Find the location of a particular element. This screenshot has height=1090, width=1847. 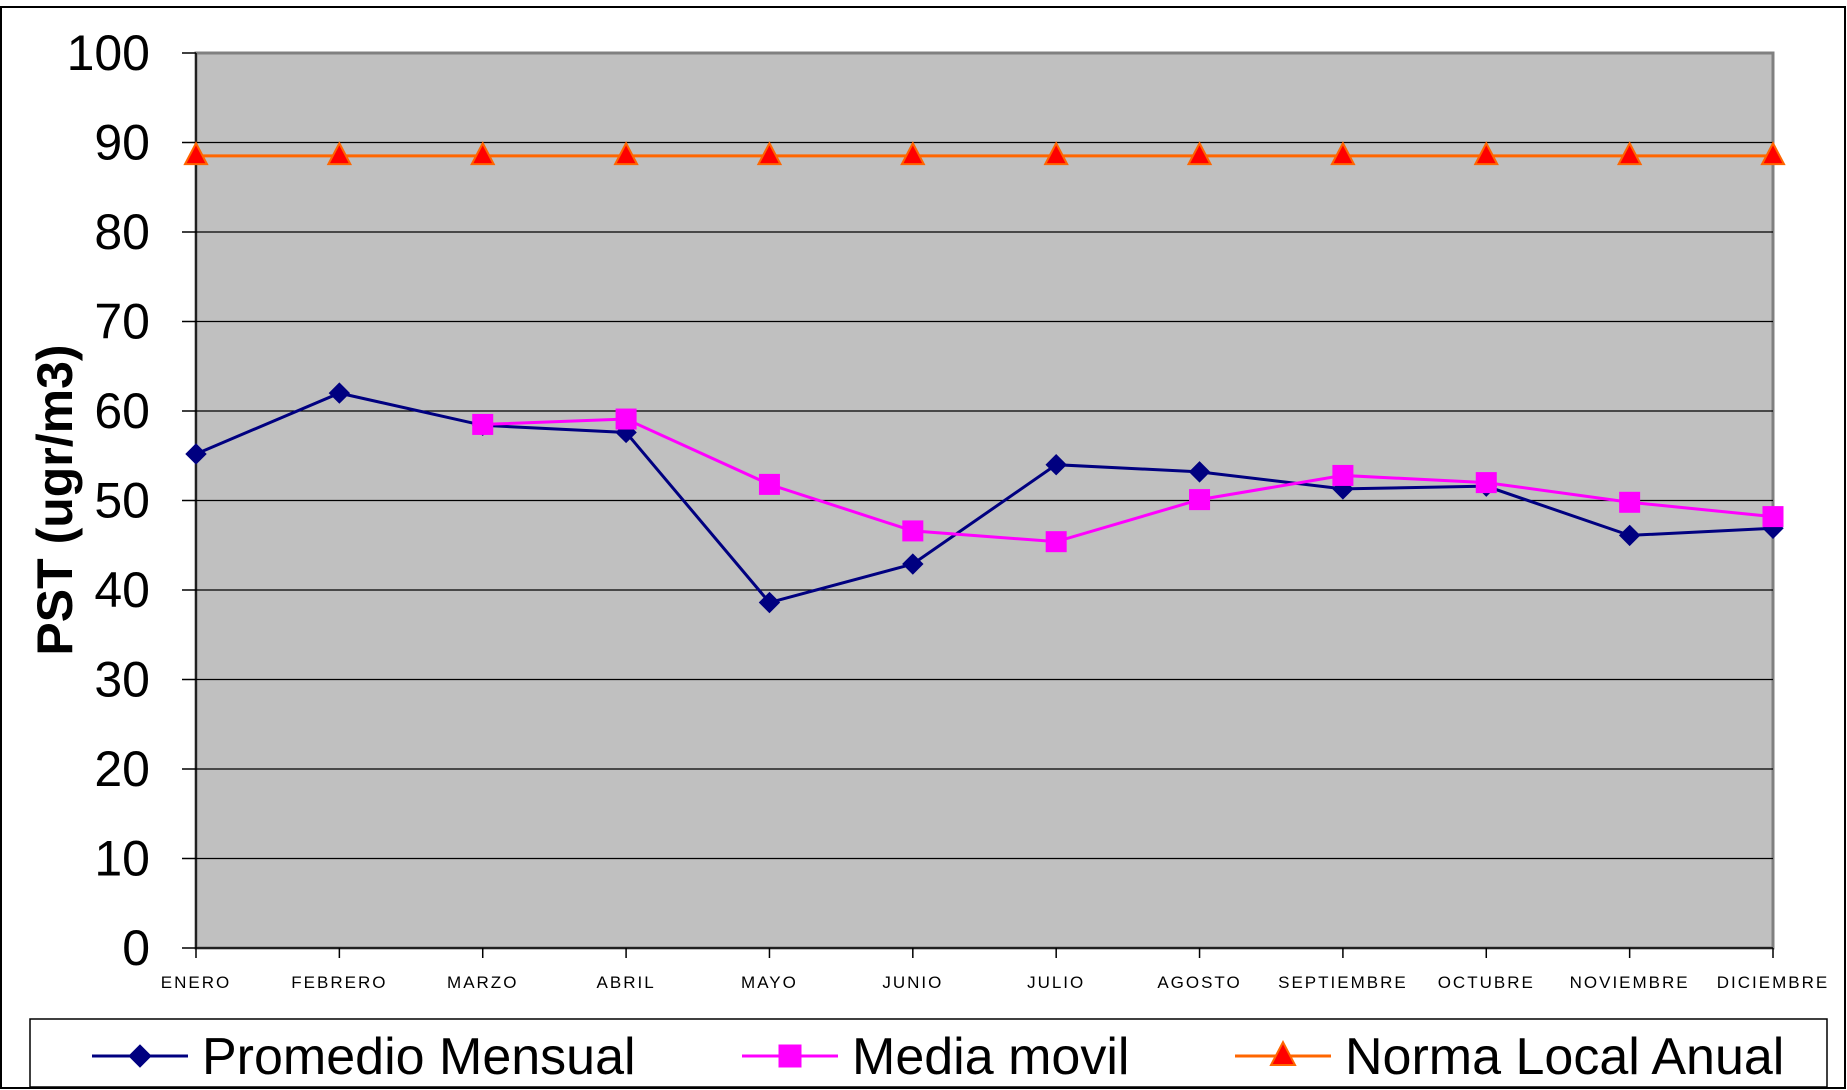

x-tick-label: MARZO is located at coordinates (482, 982).